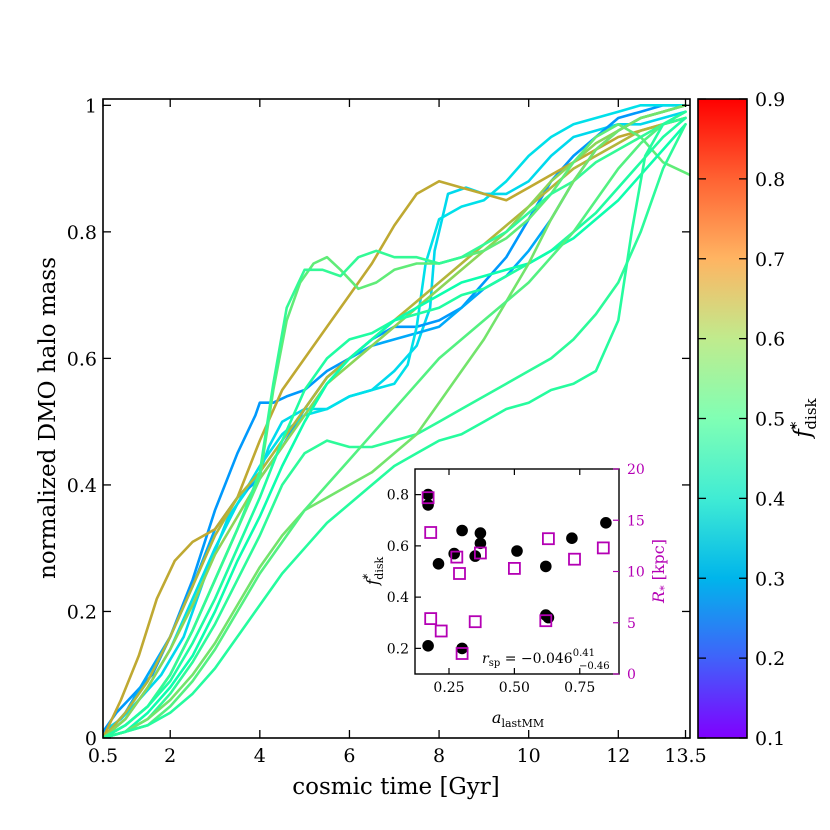 The height and width of the screenshot is (830, 830). Describe the element at coordinates (685, 756) in the screenshot. I see `x-tick-label: 13.5` at that location.